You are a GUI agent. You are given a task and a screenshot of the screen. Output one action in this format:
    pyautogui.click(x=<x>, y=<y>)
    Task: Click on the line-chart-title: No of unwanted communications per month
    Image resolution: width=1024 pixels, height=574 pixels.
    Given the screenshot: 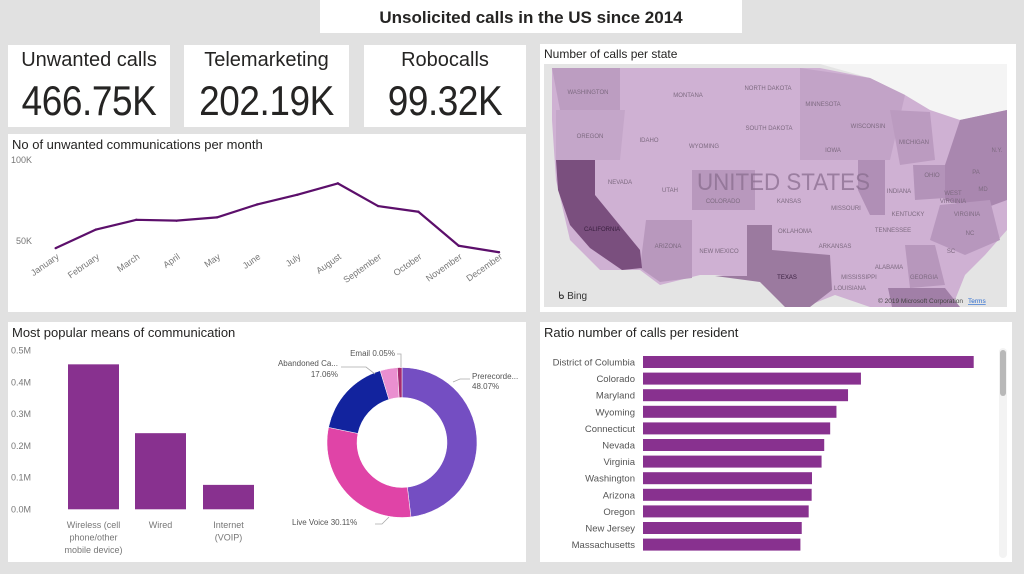 What is the action you would take?
    pyautogui.click(x=137, y=144)
    